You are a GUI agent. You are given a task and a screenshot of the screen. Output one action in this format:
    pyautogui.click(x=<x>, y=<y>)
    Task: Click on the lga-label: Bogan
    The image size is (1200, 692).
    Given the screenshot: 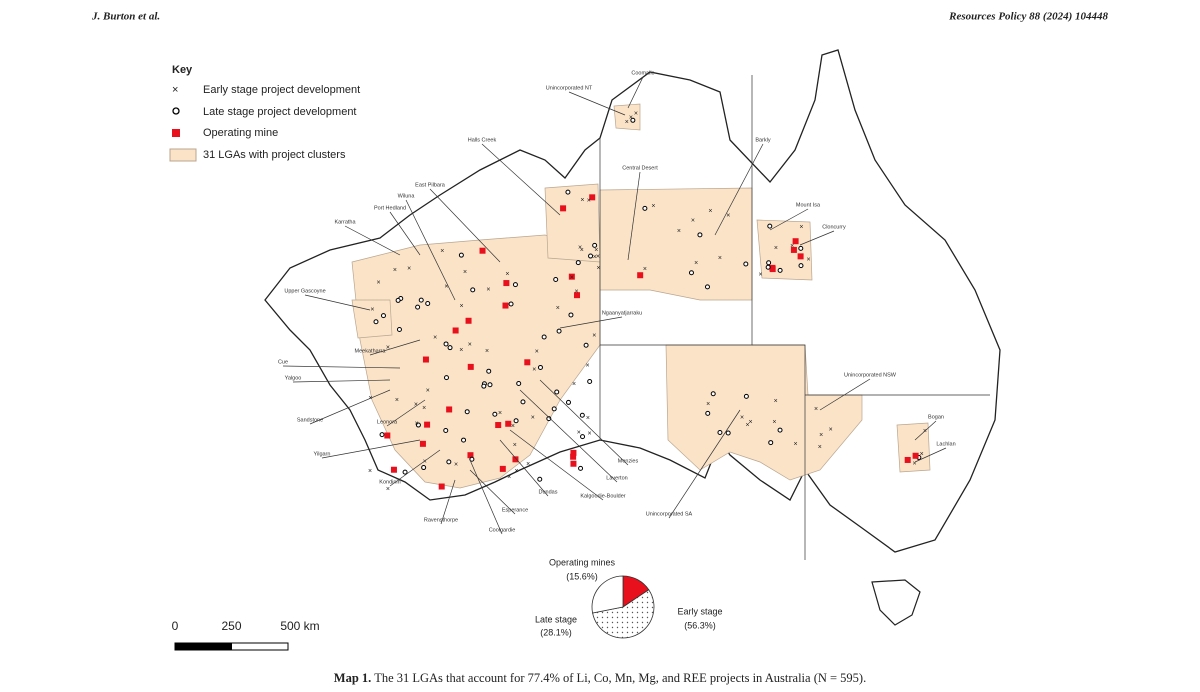 What is the action you would take?
    pyautogui.click(x=936, y=417)
    